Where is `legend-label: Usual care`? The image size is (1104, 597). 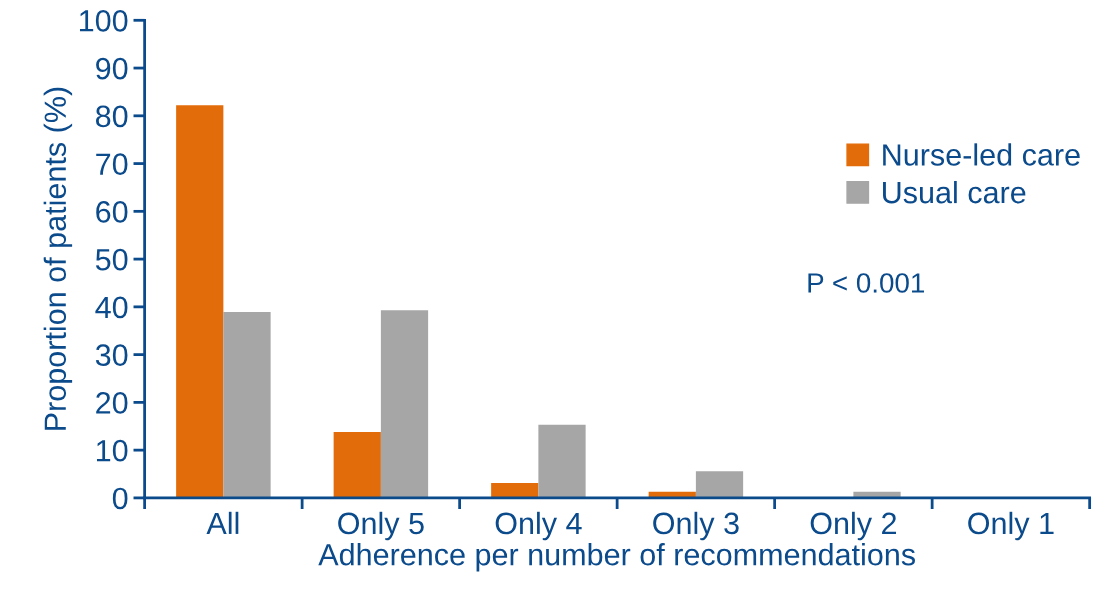 legend-label: Usual care is located at coordinates (954, 192).